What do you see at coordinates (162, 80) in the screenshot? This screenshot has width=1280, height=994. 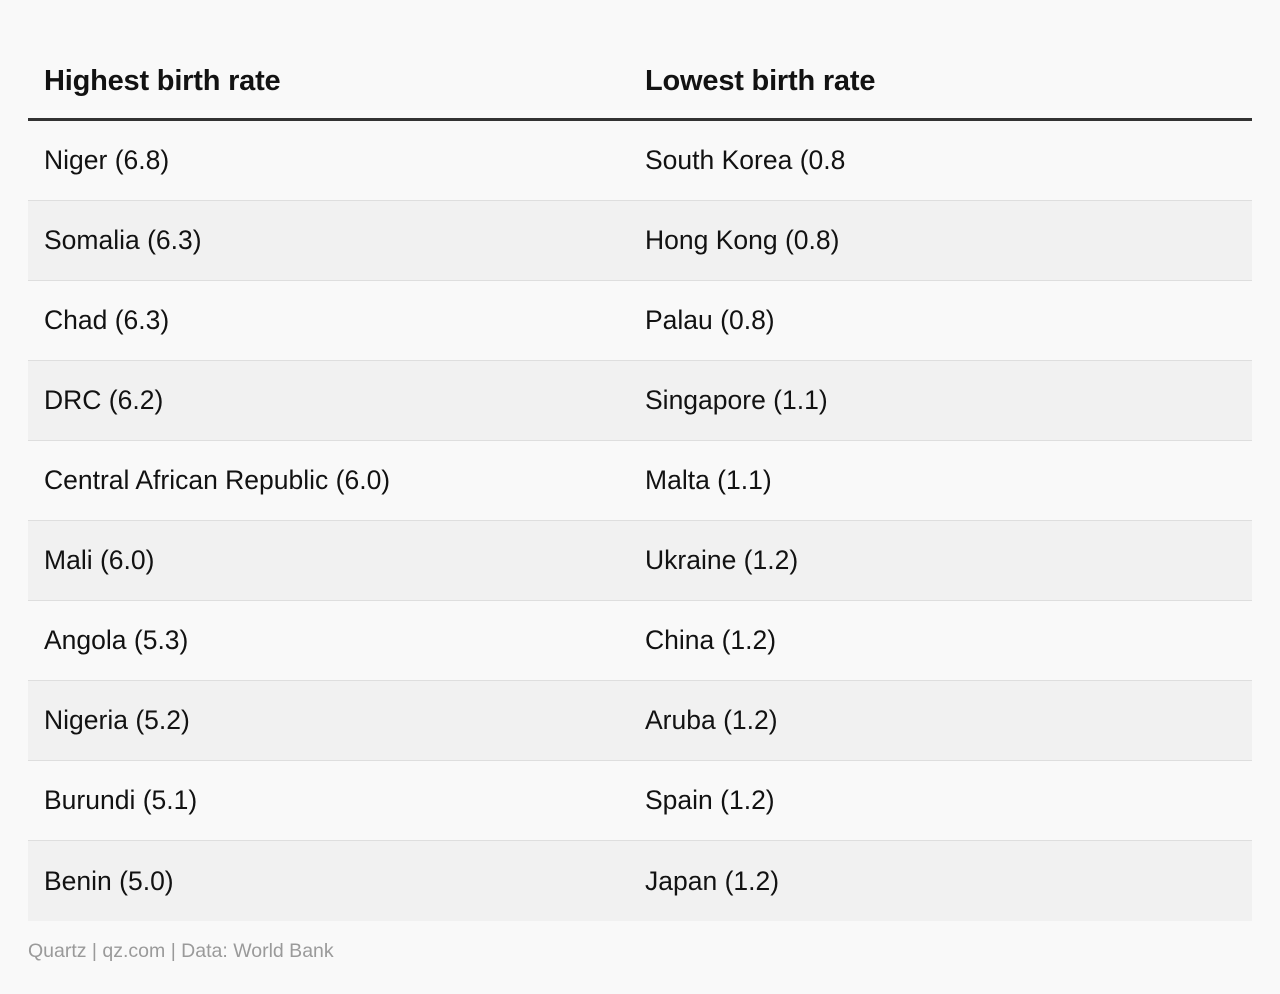 I see `column-header-highest: Highest birth rate` at bounding box center [162, 80].